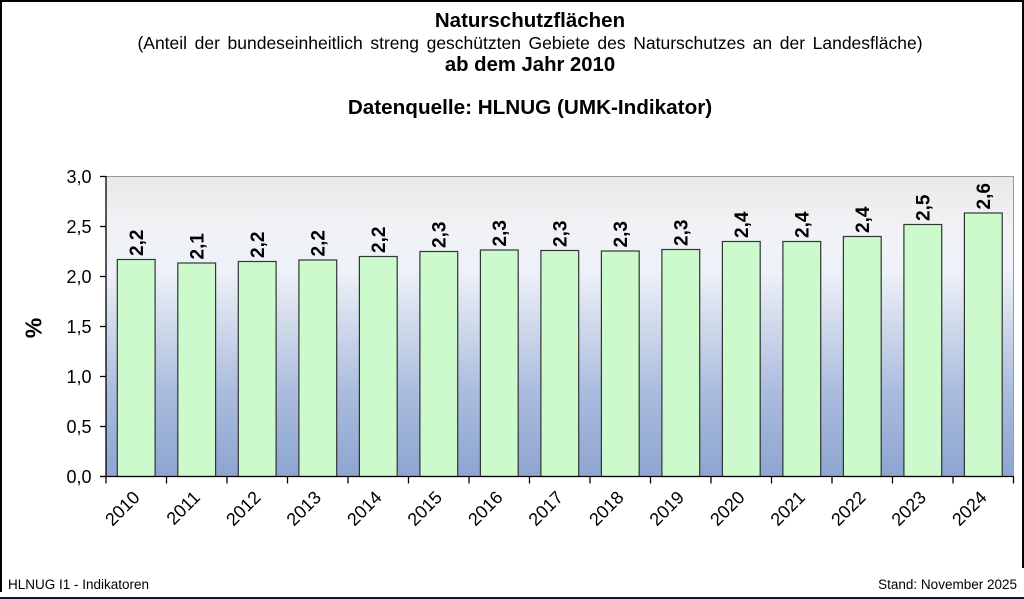  What do you see at coordinates (485, 508) in the screenshot?
I see `svg-text: 2016` at bounding box center [485, 508].